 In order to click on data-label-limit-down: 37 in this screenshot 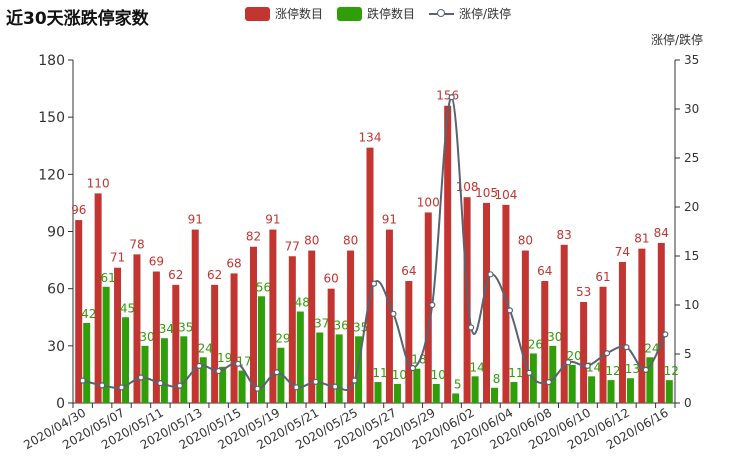, I will do `click(321, 323)`.